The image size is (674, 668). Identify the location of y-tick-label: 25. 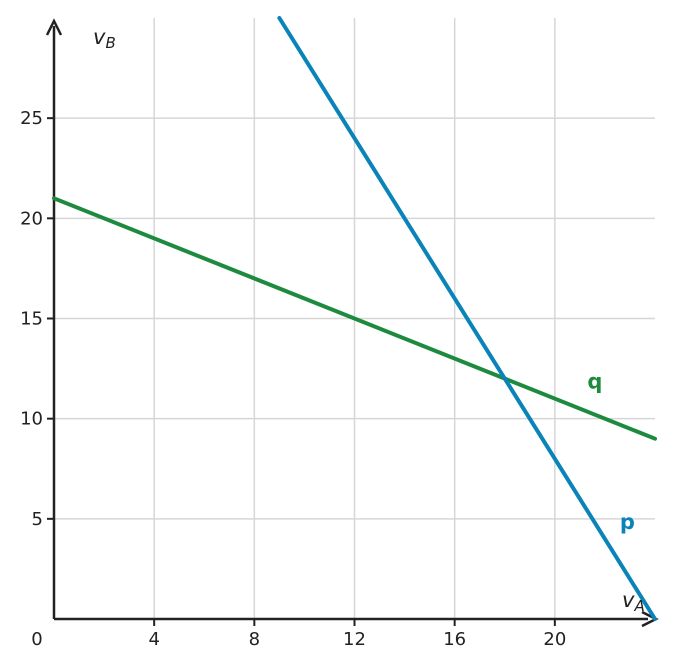
(31, 118).